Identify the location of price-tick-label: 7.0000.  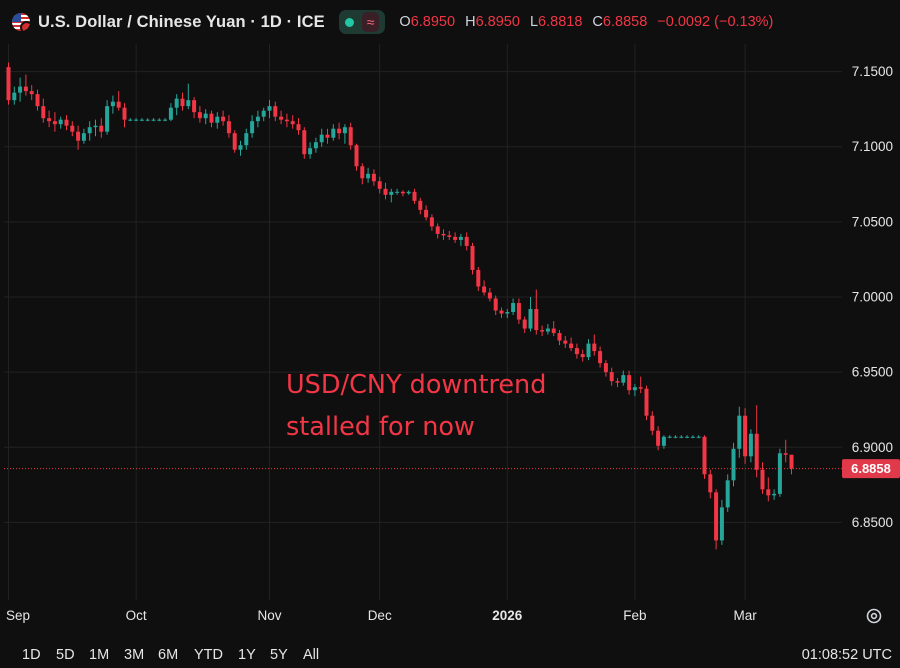
(872, 297).